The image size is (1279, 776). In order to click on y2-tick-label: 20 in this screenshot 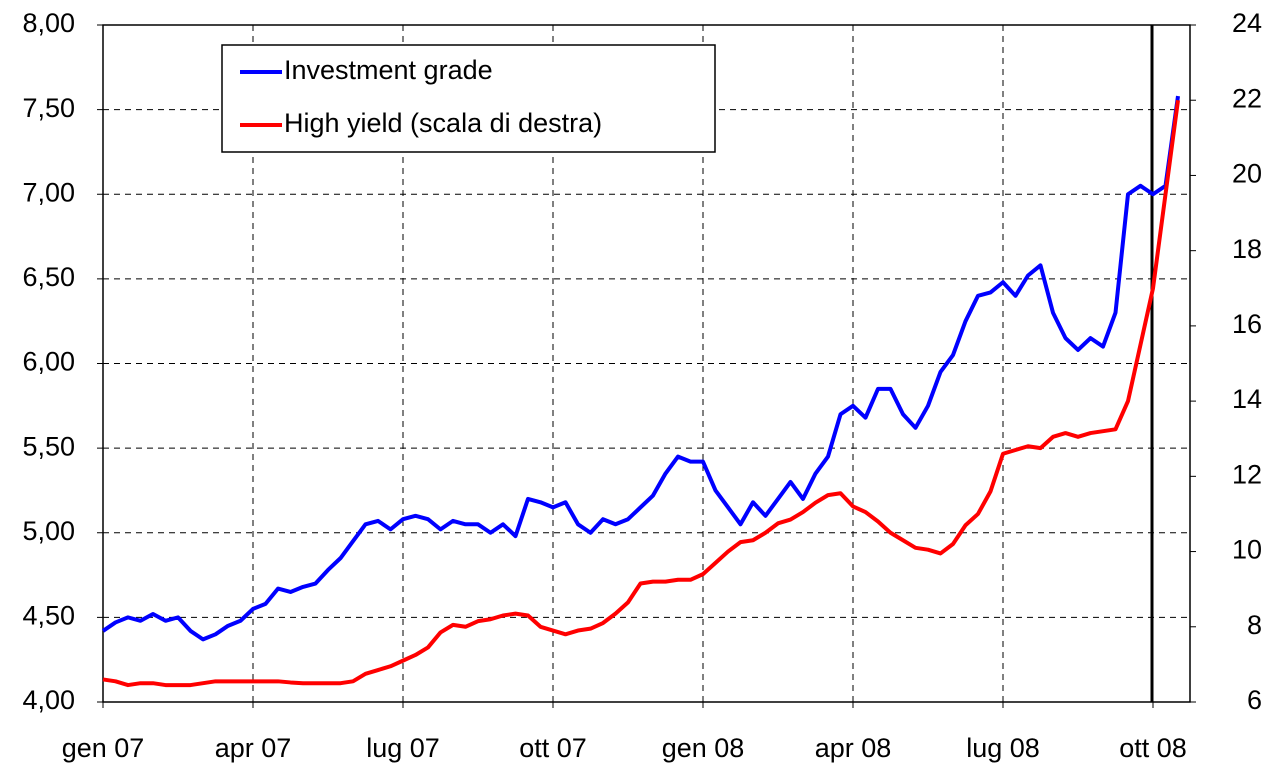, I will do `click(1247, 174)`.